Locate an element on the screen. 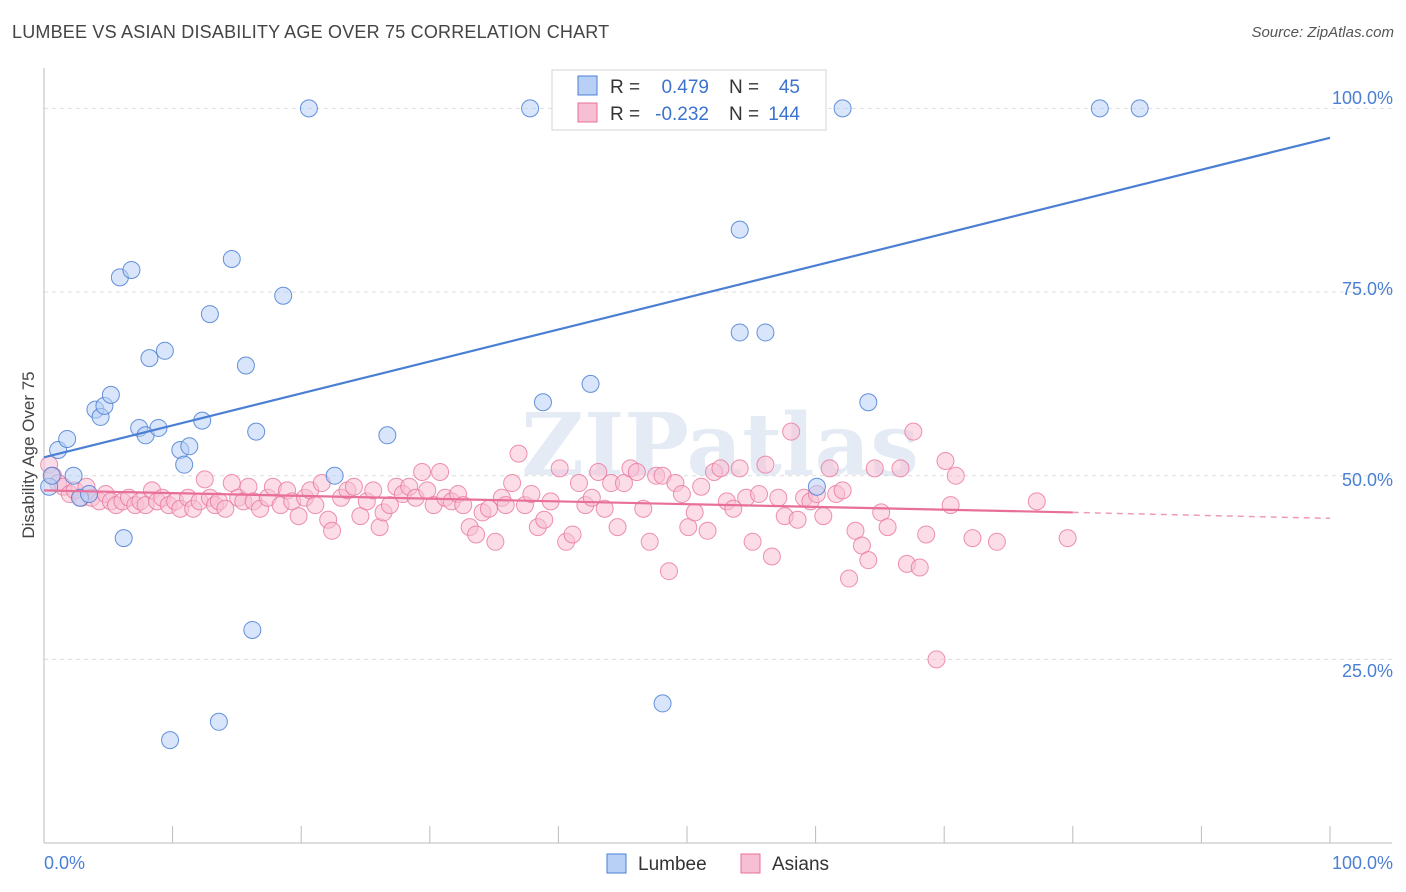 The height and width of the screenshot is (892, 1406). asians-legend-marker is located at coordinates (750, 863).